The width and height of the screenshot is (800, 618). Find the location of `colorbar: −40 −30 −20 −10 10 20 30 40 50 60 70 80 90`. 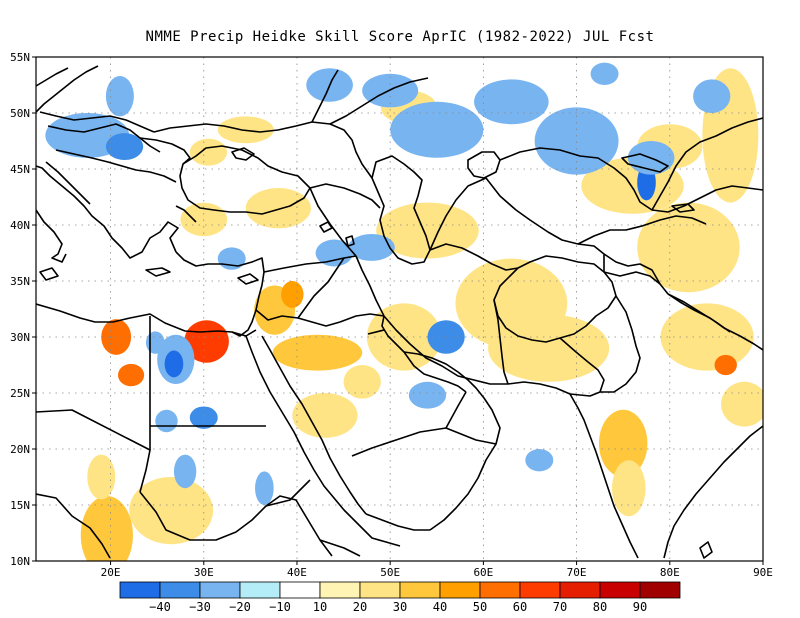

colorbar: −40 −30 −20 −10 10 20 30 40 50 60 70 80 90 is located at coordinates (400, 597).